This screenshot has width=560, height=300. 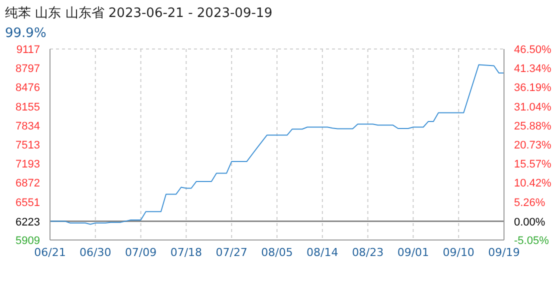 What do you see at coordinates (28, 107) in the screenshot?
I see `y-tick-label: 8155` at bounding box center [28, 107].